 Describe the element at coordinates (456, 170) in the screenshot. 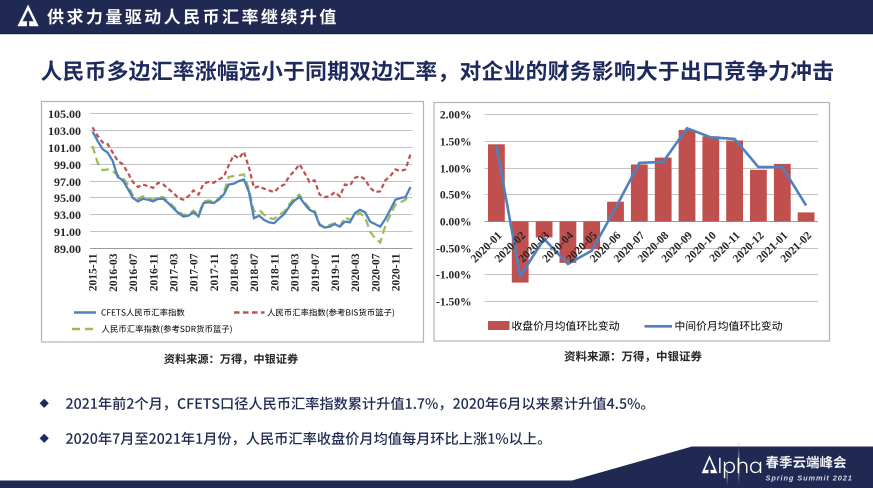

I see `svg-text: 1.00%` at that location.